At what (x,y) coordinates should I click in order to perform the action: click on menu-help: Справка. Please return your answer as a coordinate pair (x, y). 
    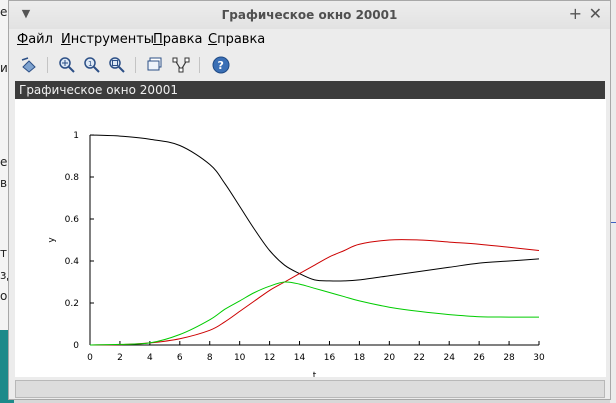
    Looking at the image, I should click on (237, 39).